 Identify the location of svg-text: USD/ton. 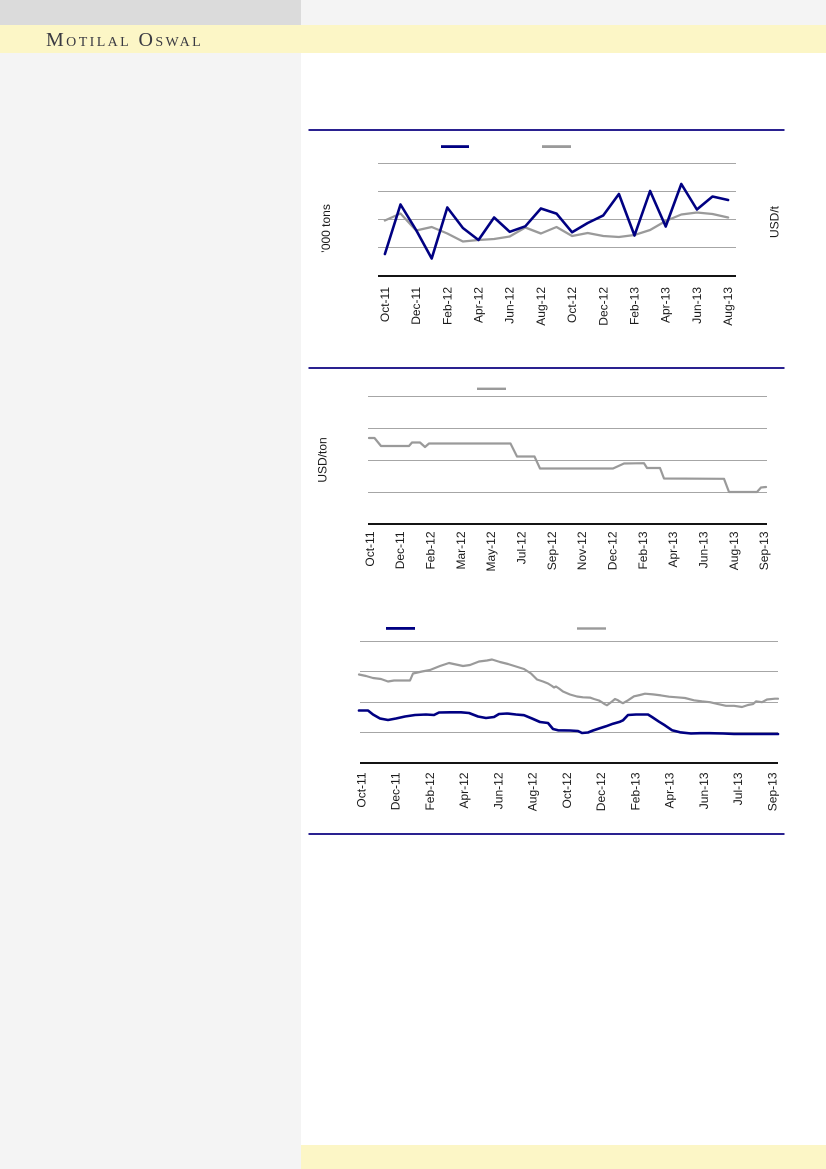
(323, 459).